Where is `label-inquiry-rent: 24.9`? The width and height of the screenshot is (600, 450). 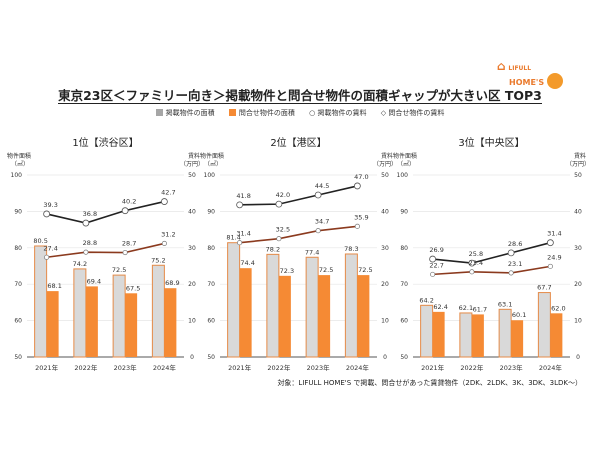 label-inquiry-rent: 24.9 is located at coordinates (554, 257).